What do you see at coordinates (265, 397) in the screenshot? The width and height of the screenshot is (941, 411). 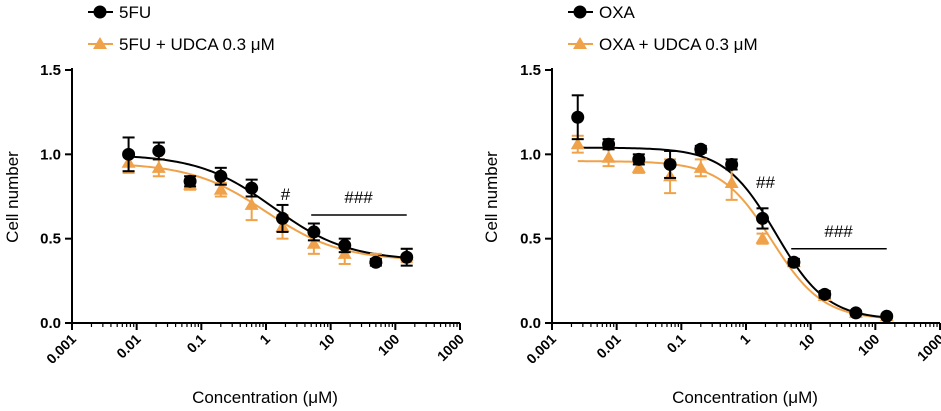 I see `x-axis-title-5fu: Concentration (μM)` at bounding box center [265, 397].